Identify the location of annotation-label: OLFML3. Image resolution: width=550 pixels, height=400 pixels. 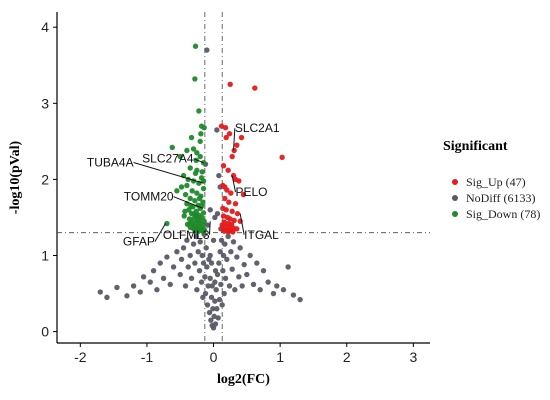
(186, 235).